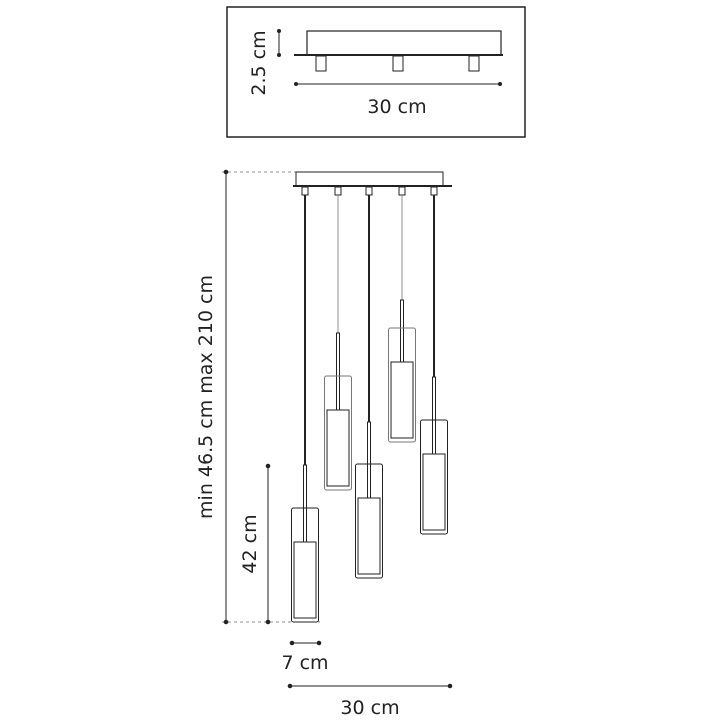 This screenshot has height=720, width=720. I want to click on canopy-width-label: 30 cm, so click(396, 107).